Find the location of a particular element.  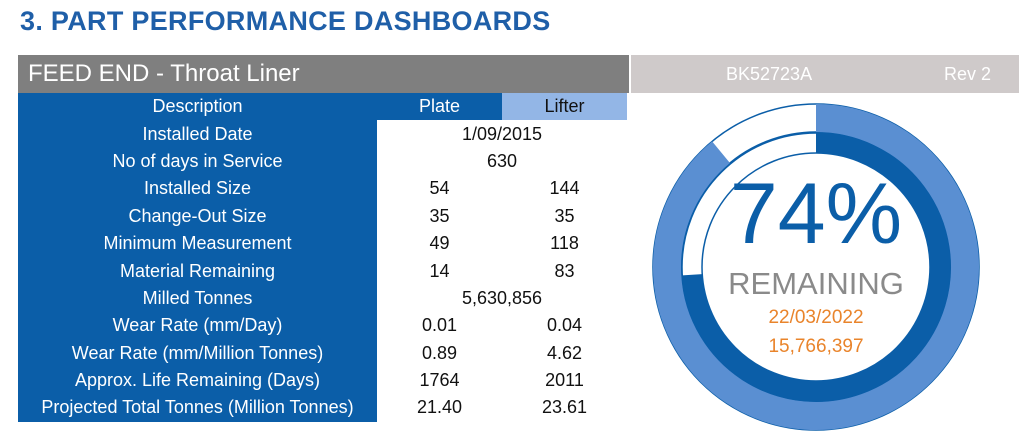

percent-remaining: 74% is located at coordinates (816, 214).